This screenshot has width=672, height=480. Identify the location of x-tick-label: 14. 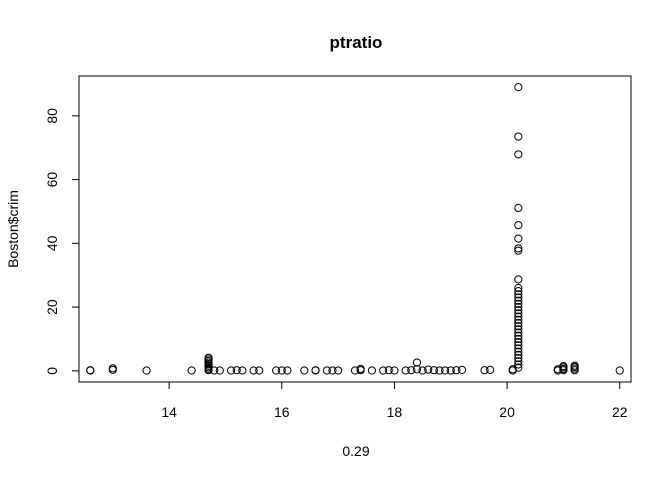
(169, 412).